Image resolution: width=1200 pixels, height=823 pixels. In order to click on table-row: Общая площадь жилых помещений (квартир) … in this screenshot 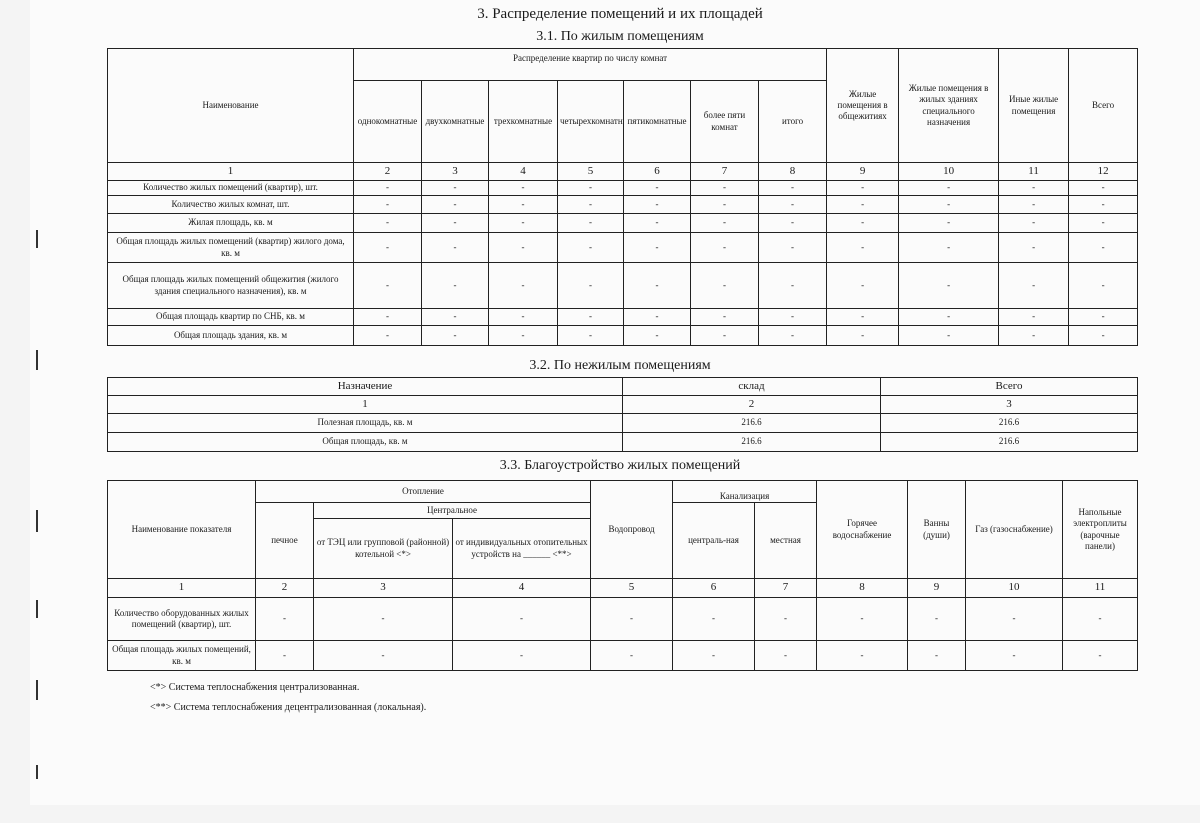, I will do `click(623, 247)`.